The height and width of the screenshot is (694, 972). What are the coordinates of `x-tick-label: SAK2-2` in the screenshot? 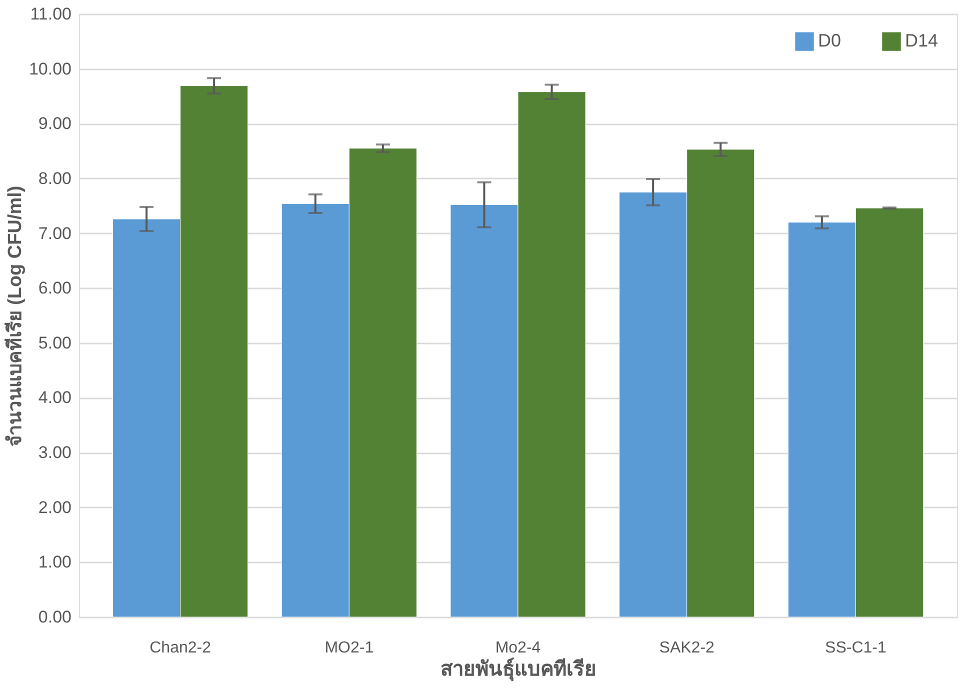 It's located at (687, 648).